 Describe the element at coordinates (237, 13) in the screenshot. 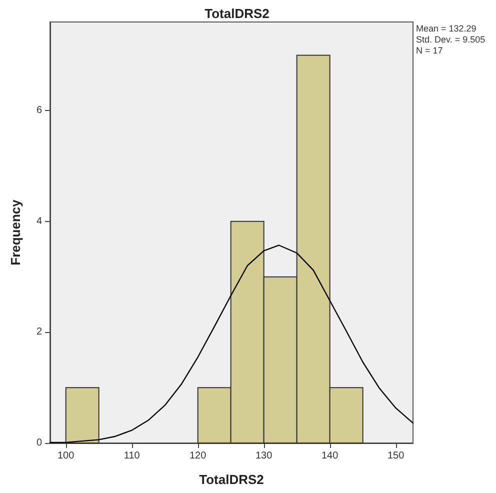

I see `chart-title: TotalDRS2` at that location.